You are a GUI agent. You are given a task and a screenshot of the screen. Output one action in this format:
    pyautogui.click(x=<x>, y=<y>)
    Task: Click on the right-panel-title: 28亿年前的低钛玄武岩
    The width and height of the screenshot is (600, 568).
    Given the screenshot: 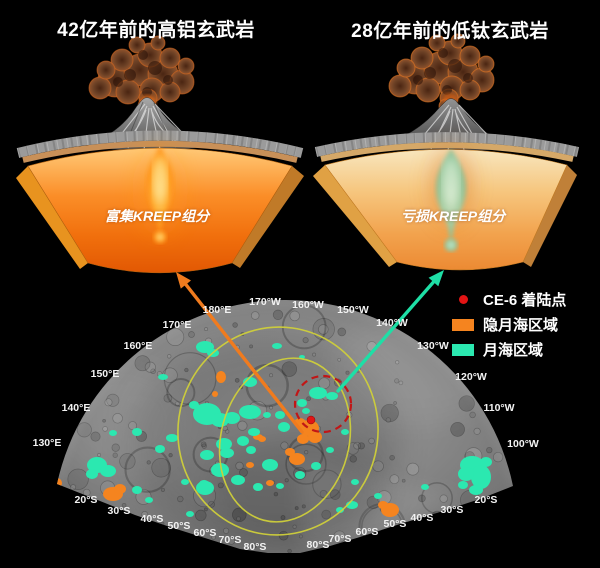 What is the action you would take?
    pyautogui.click(x=450, y=31)
    